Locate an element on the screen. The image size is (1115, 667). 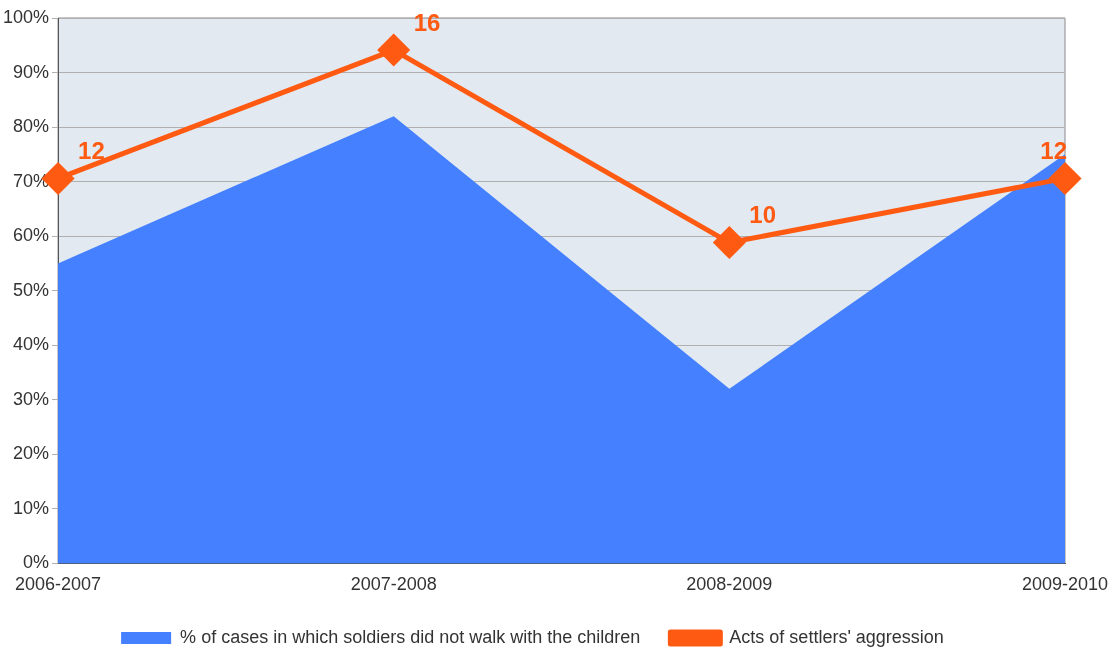
x-tick-label: 2007-2008 is located at coordinates (393, 584).